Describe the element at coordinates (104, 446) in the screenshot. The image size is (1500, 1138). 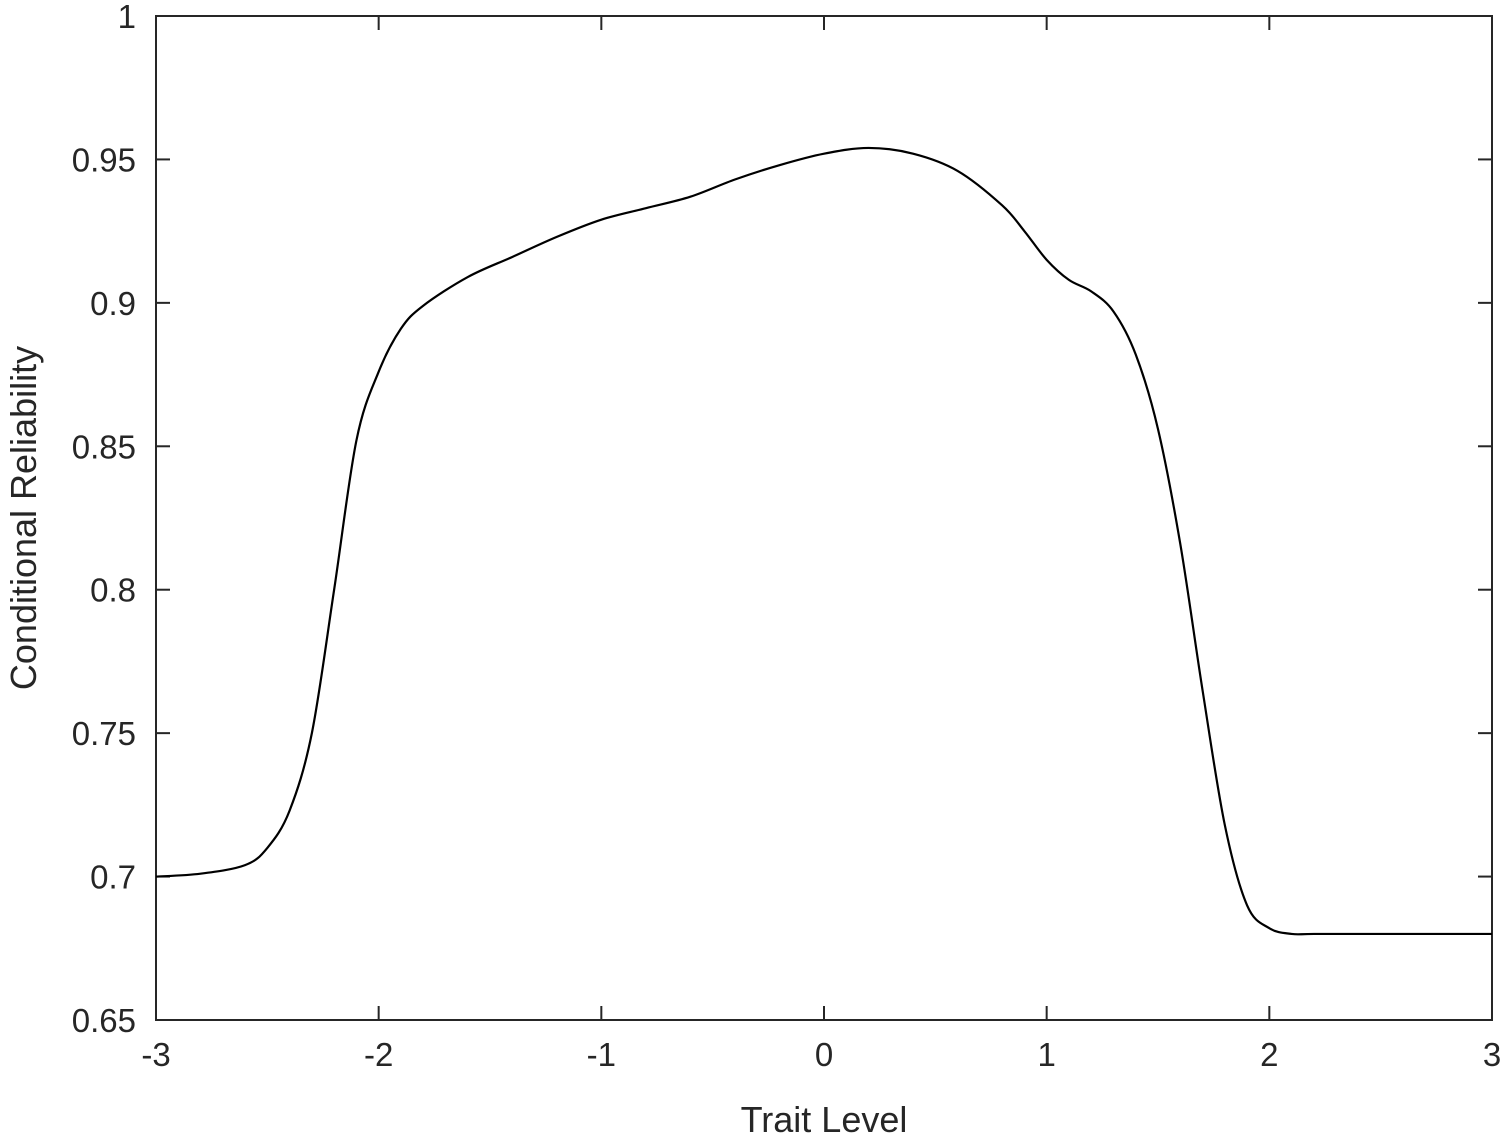
I see `y-tick-label: 0.85` at that location.